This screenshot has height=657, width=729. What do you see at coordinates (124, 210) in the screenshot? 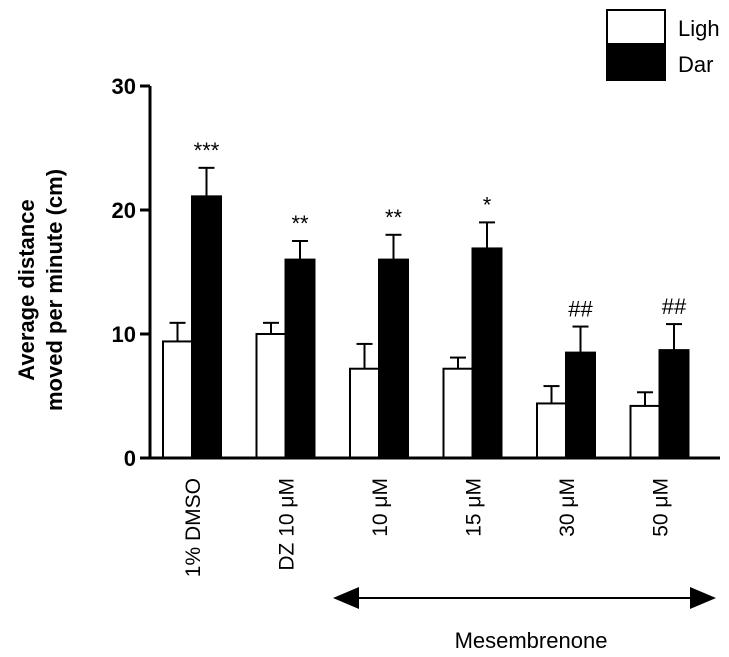
I see `y-tick-label: 20` at bounding box center [124, 210].